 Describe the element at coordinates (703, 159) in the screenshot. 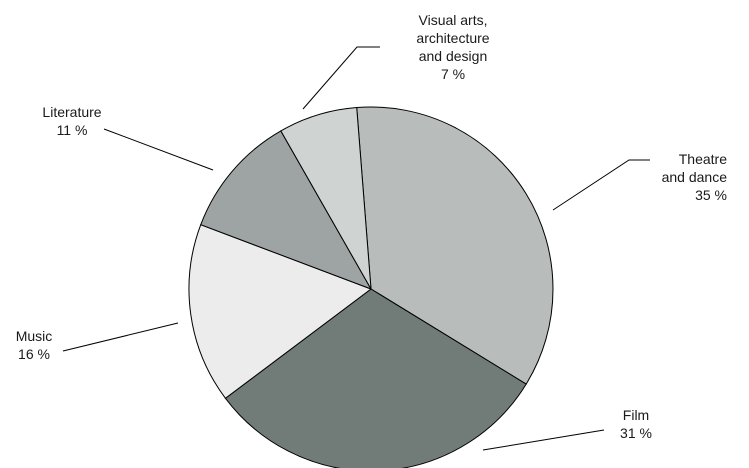

I see `slice-category-label: Theatre` at that location.